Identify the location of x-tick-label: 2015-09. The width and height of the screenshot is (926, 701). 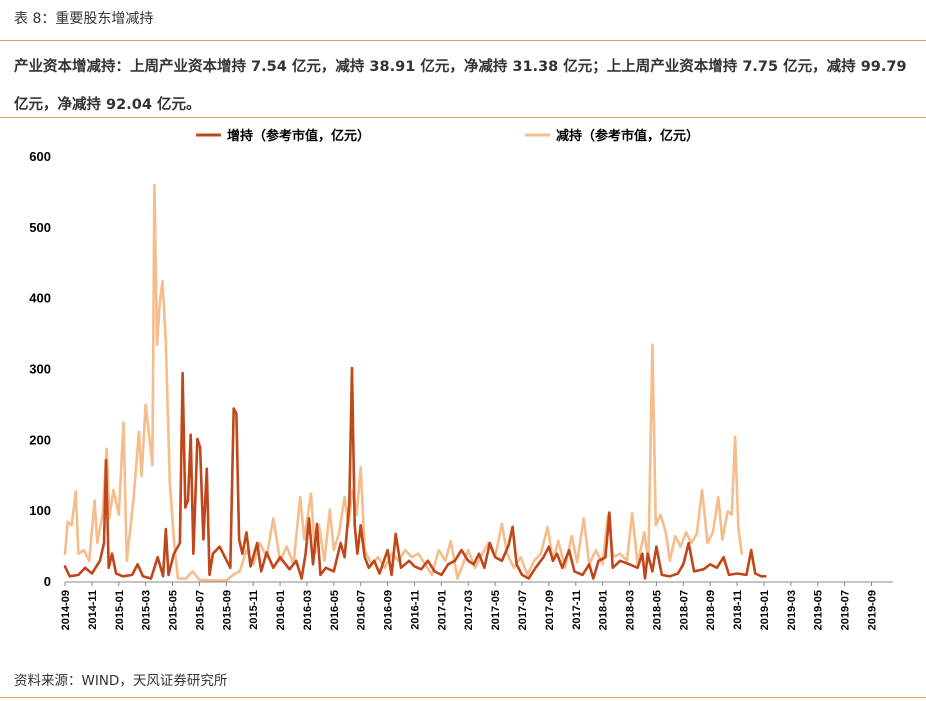
(227, 610).